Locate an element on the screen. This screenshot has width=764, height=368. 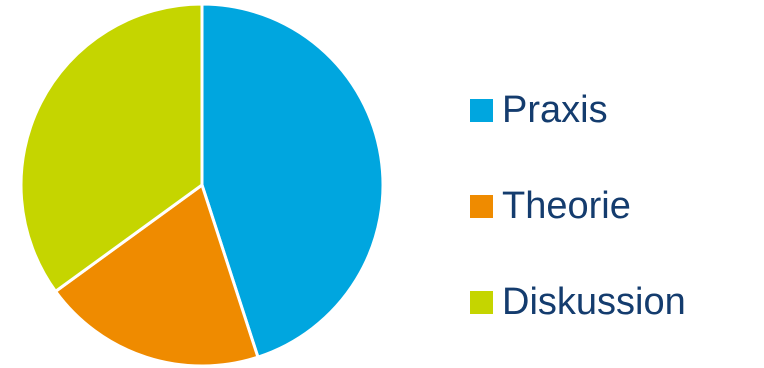
legend-item-theorie: Theorie is located at coordinates (615, 206).